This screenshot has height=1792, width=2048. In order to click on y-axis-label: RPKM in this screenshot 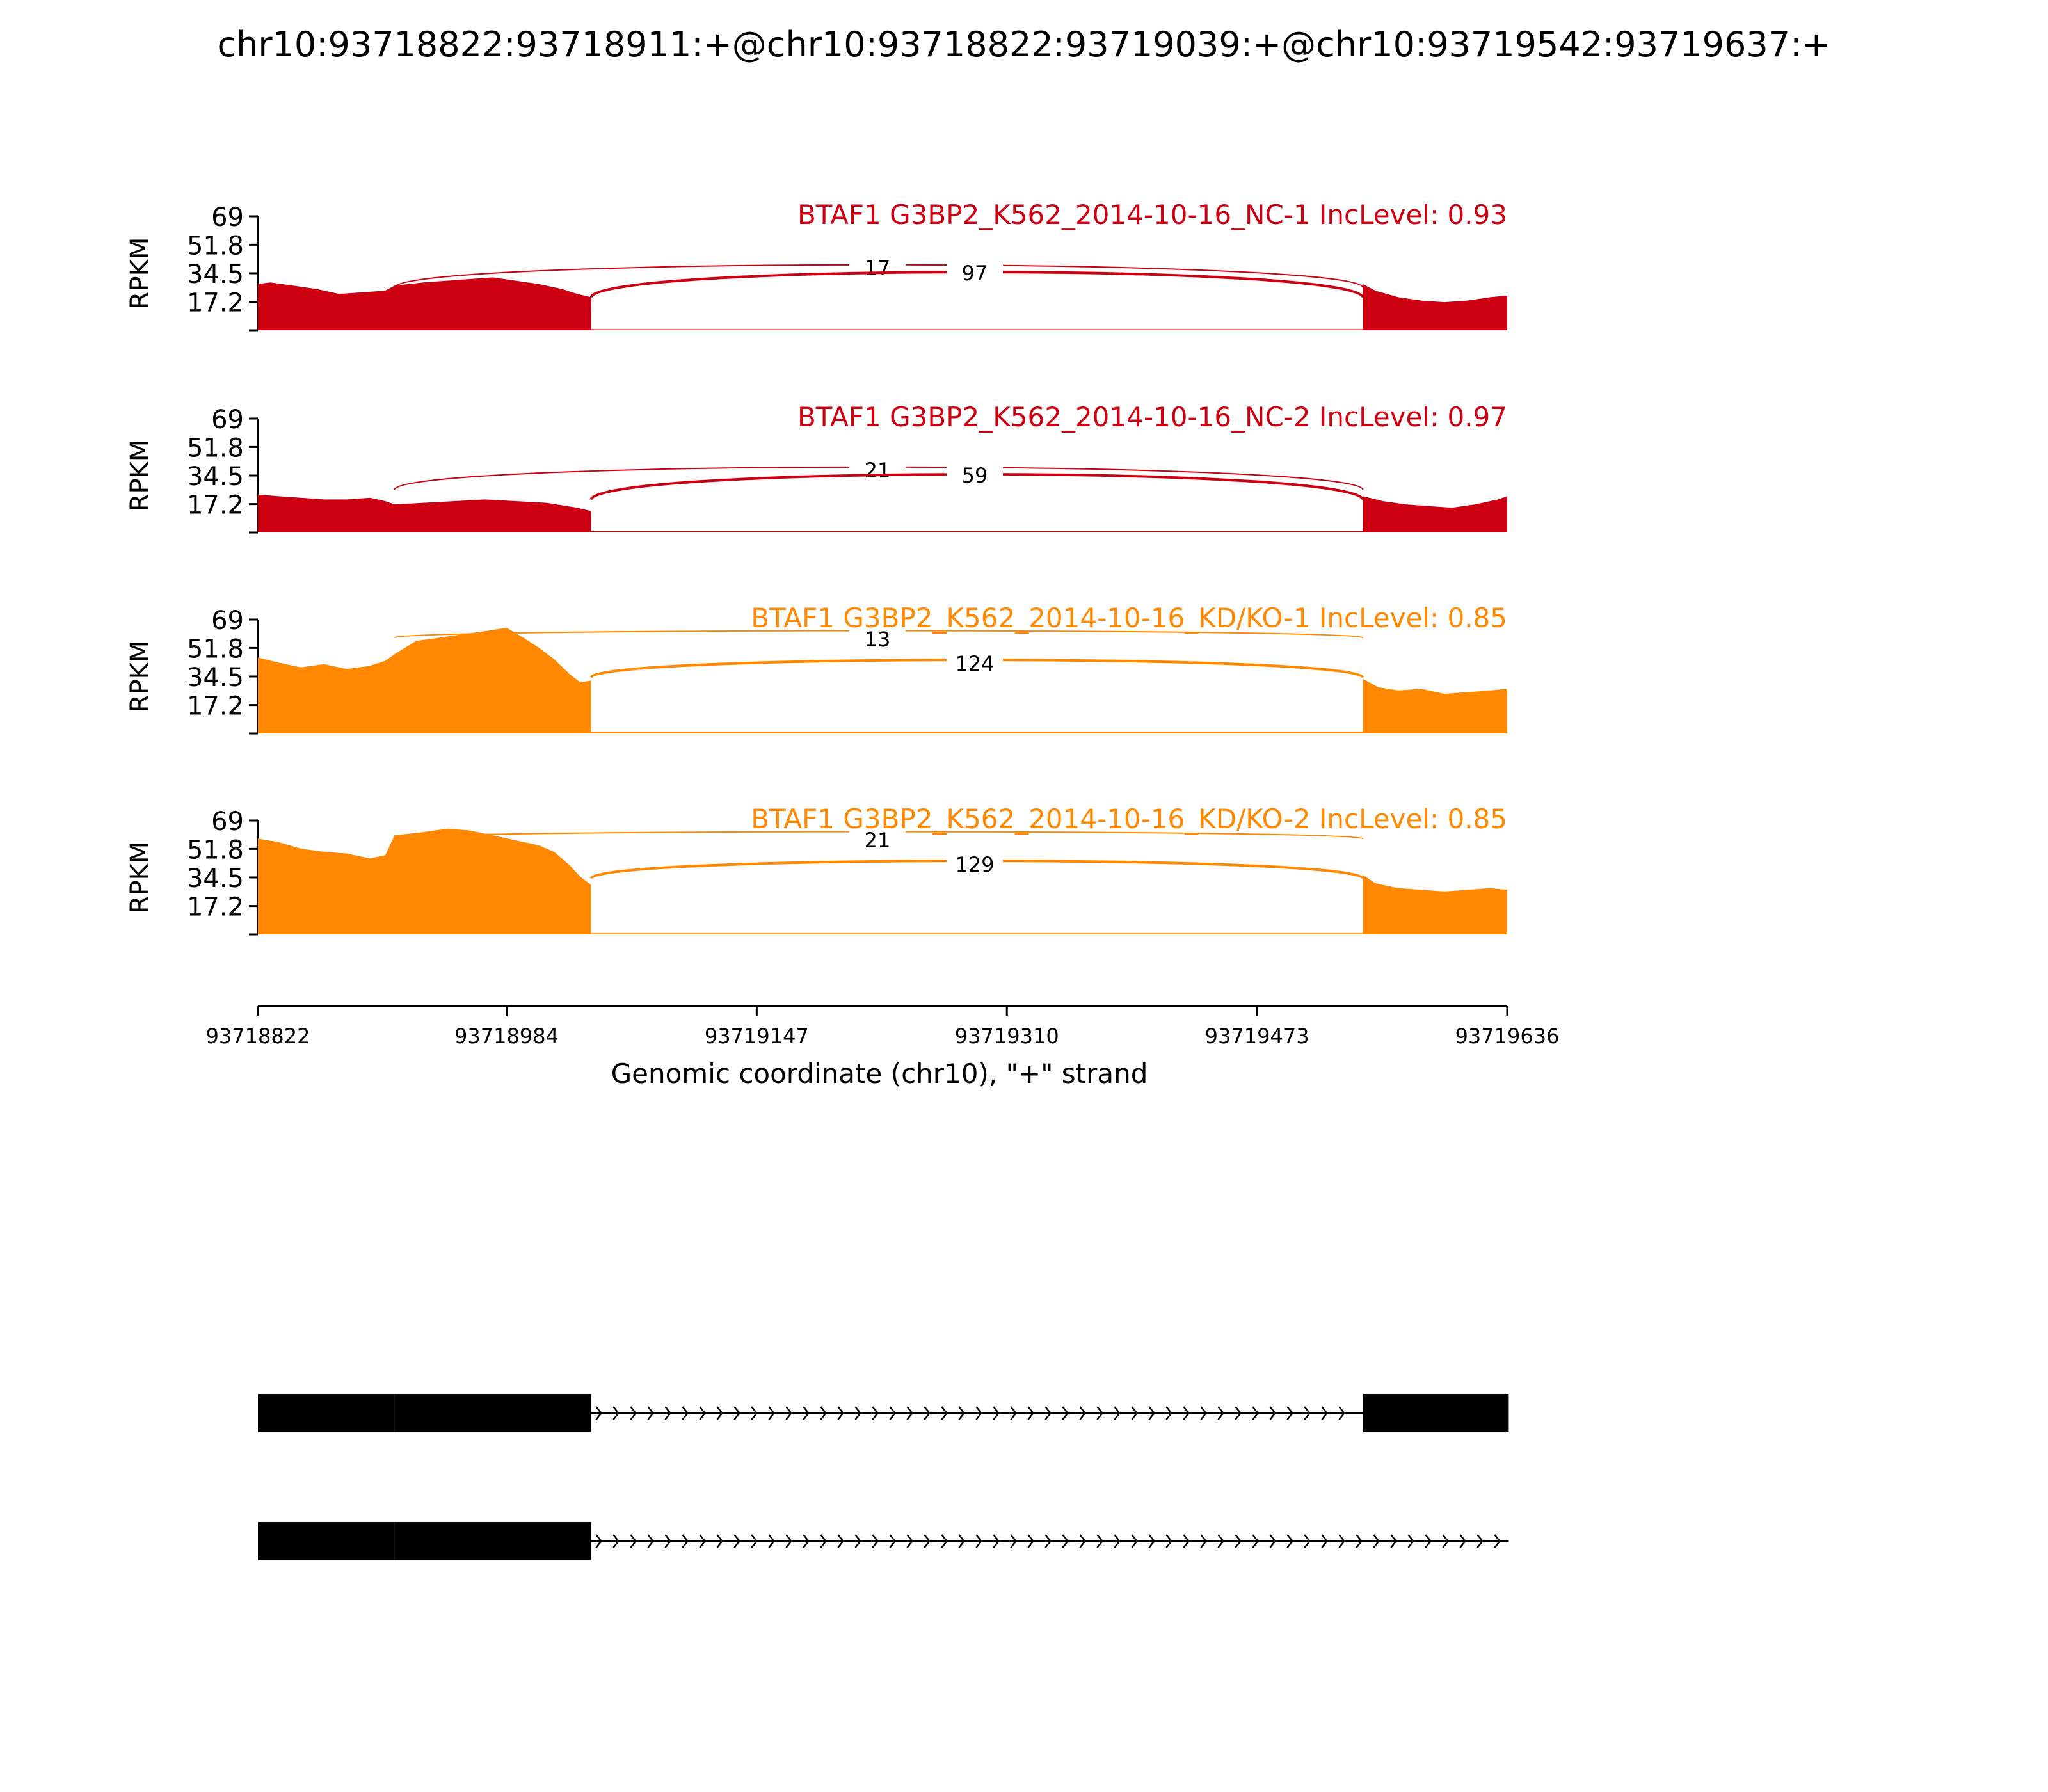, I will do `click(140, 273)`.